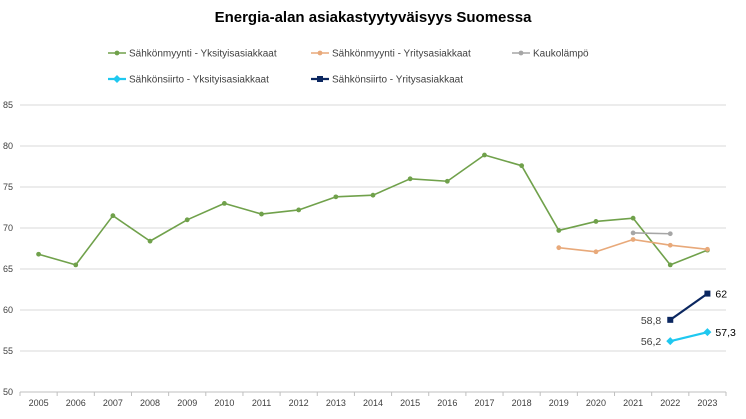  I want to click on x-tick-label: 2012, so click(299, 403).